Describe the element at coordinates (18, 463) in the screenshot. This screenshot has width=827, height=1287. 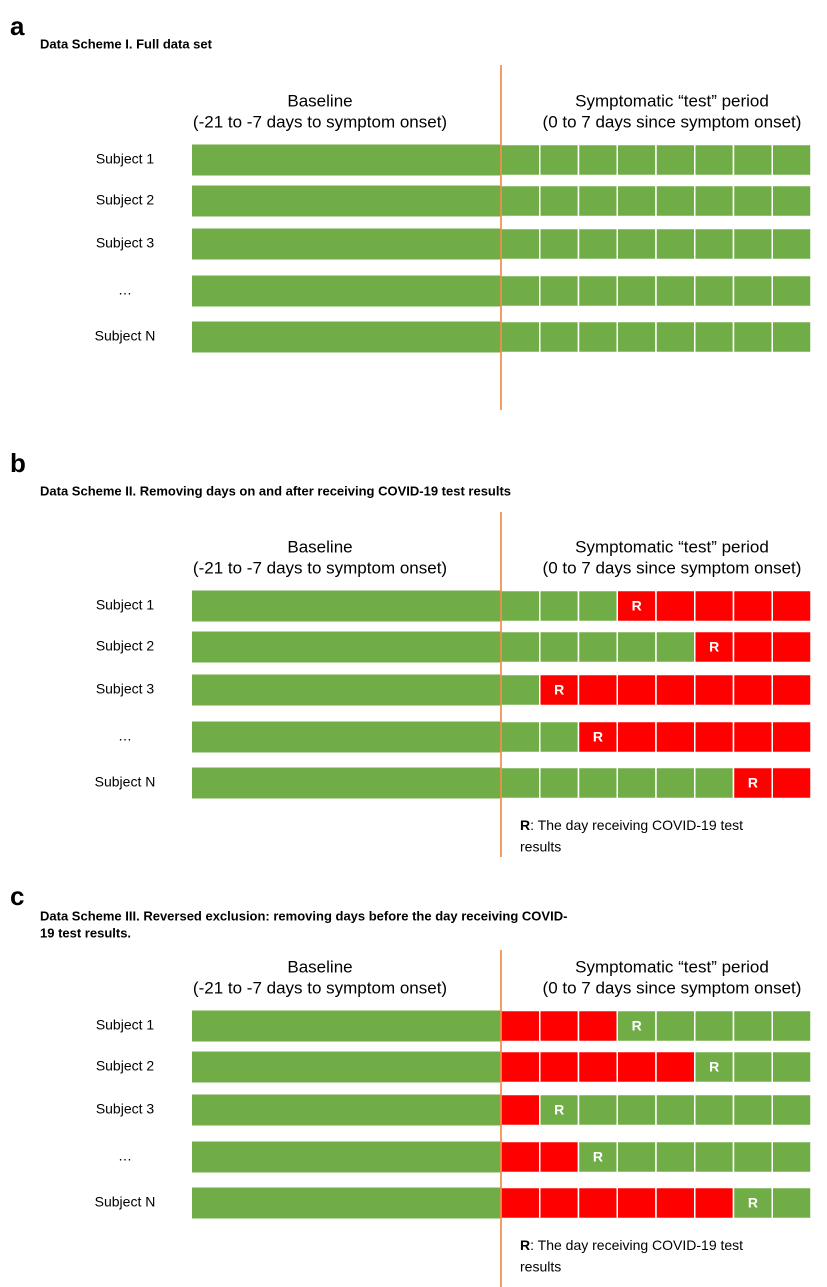
I see `panel-letter: b` at that location.